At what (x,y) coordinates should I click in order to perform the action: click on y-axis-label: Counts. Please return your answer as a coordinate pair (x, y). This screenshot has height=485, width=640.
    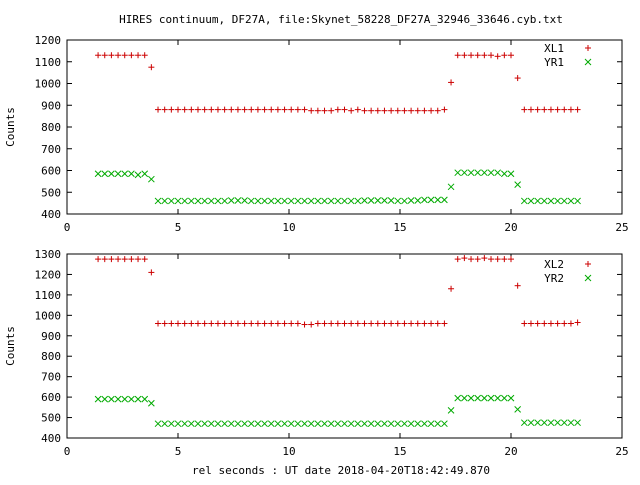
    Looking at the image, I should click on (10, 127).